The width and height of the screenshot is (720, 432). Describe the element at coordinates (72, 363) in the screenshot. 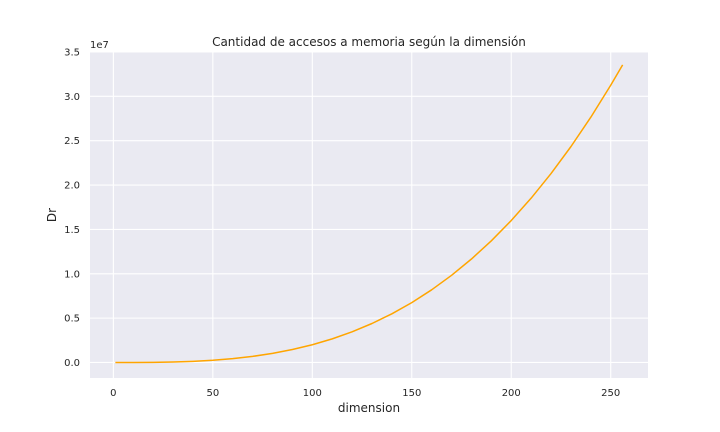

I see `y-tick-label: 0.0` at that location.